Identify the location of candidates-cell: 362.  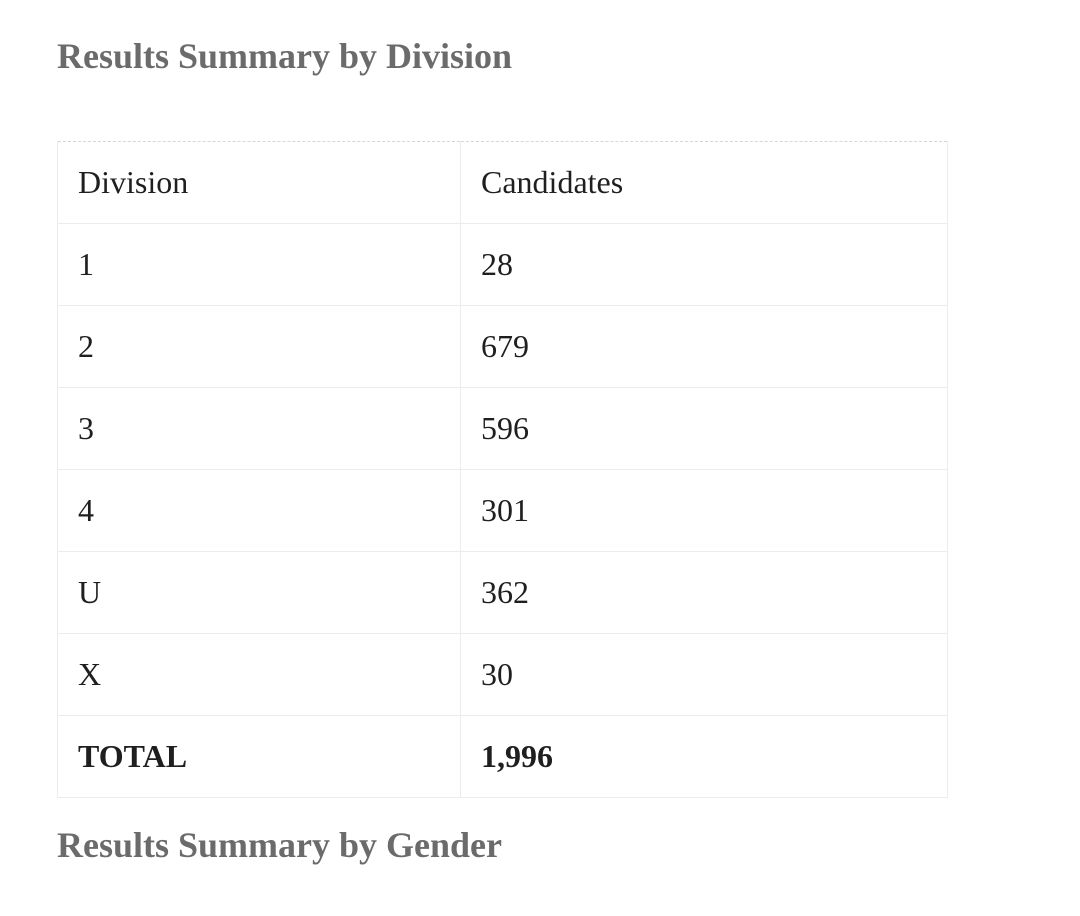
(704, 592).